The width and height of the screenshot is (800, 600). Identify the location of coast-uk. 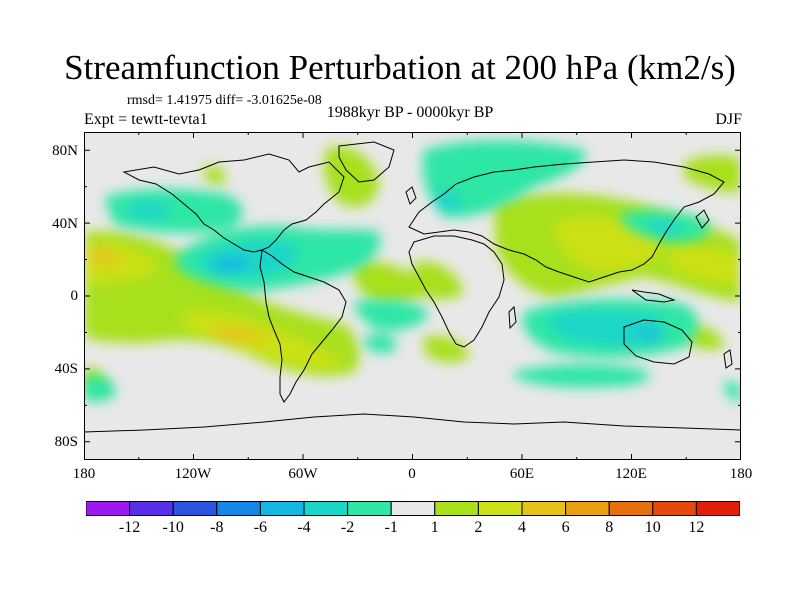
(411, 195).